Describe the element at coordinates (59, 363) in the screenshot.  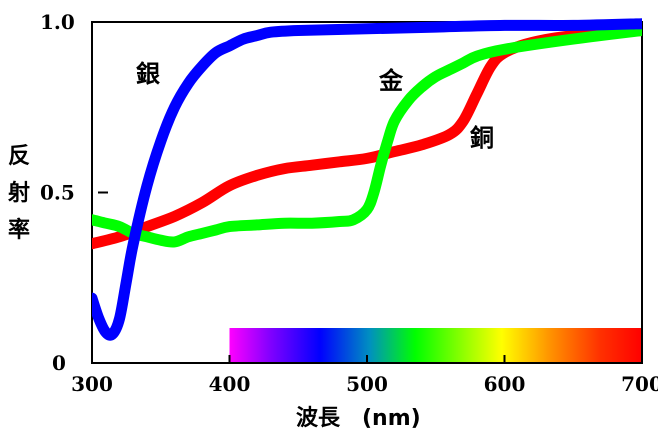
I see `y-tick-label: 0` at that location.